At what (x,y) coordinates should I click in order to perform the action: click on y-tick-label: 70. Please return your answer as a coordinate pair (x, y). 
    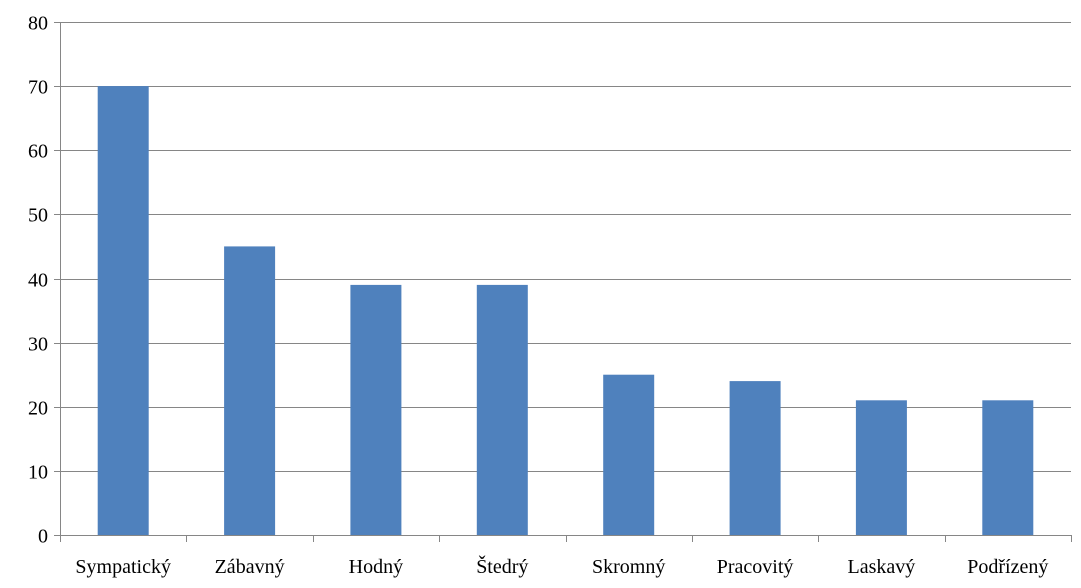
    Looking at the image, I should click on (38, 88).